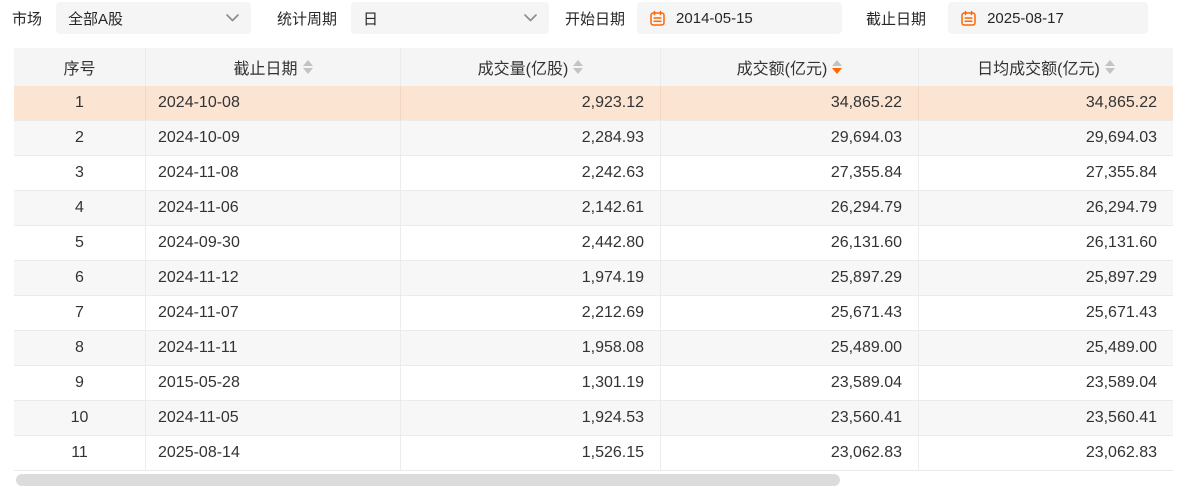 This screenshot has width=1187, height=490. I want to click on cell-index: 7, so click(79, 312).